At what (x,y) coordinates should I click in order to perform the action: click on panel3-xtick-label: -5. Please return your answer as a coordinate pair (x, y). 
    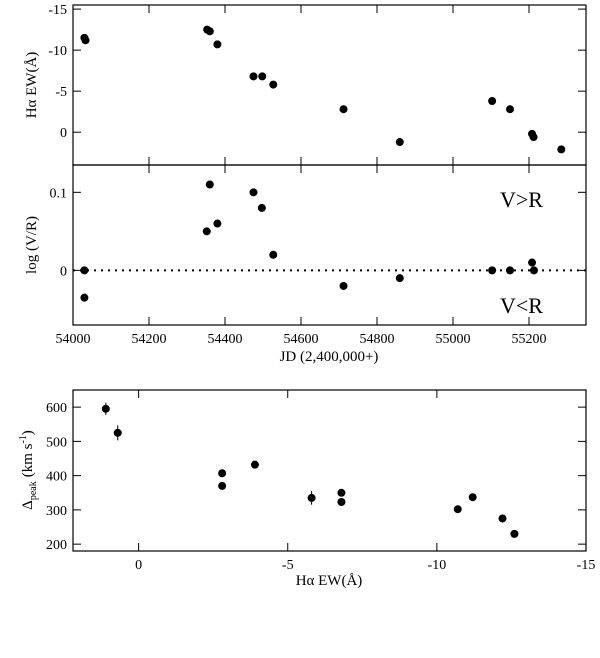
    Looking at the image, I should click on (288, 565).